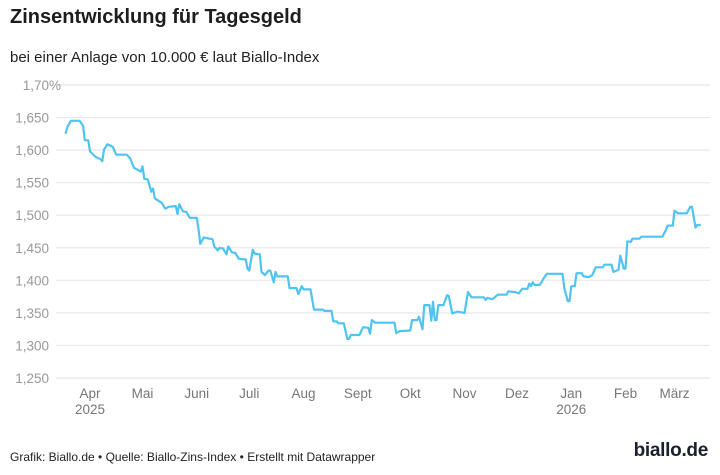  What do you see at coordinates (196, 393) in the screenshot?
I see `x-tick-label: Juni` at bounding box center [196, 393].